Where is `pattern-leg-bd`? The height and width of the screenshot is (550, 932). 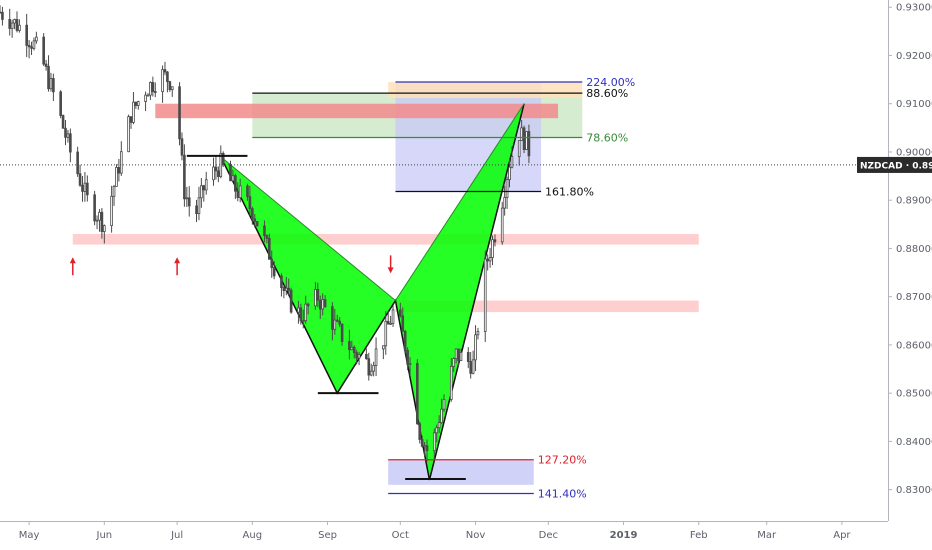
pattern-leg-bd is located at coordinates (460, 202).